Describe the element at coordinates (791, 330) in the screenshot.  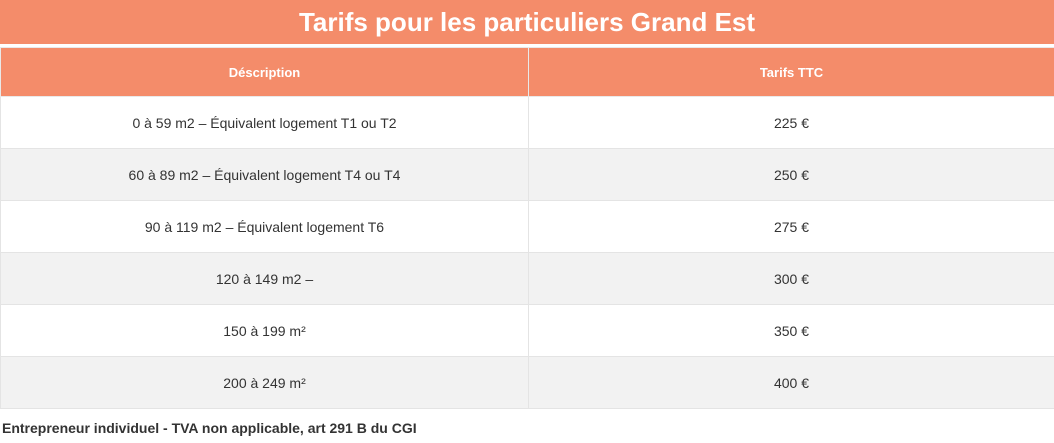
I see `row-price: 350 €` at that location.